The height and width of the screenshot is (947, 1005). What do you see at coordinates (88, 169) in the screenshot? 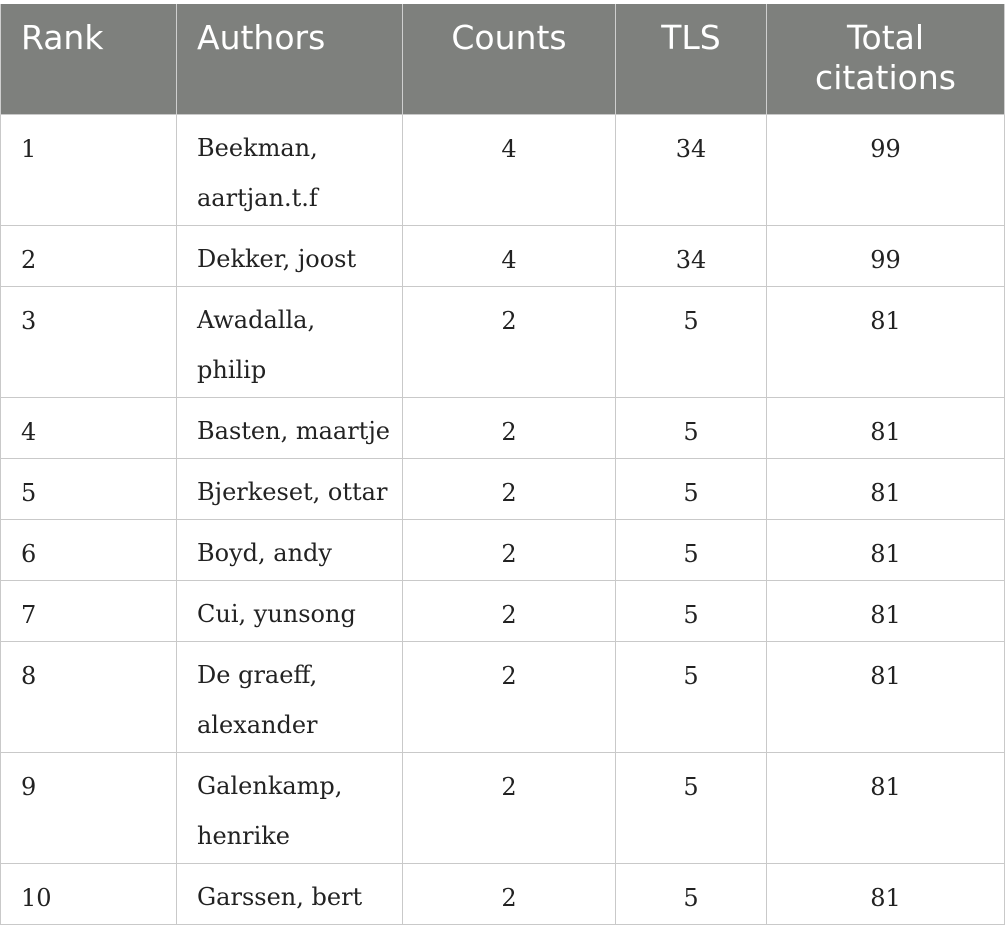
I see `rank-cell: 1` at bounding box center [88, 169].